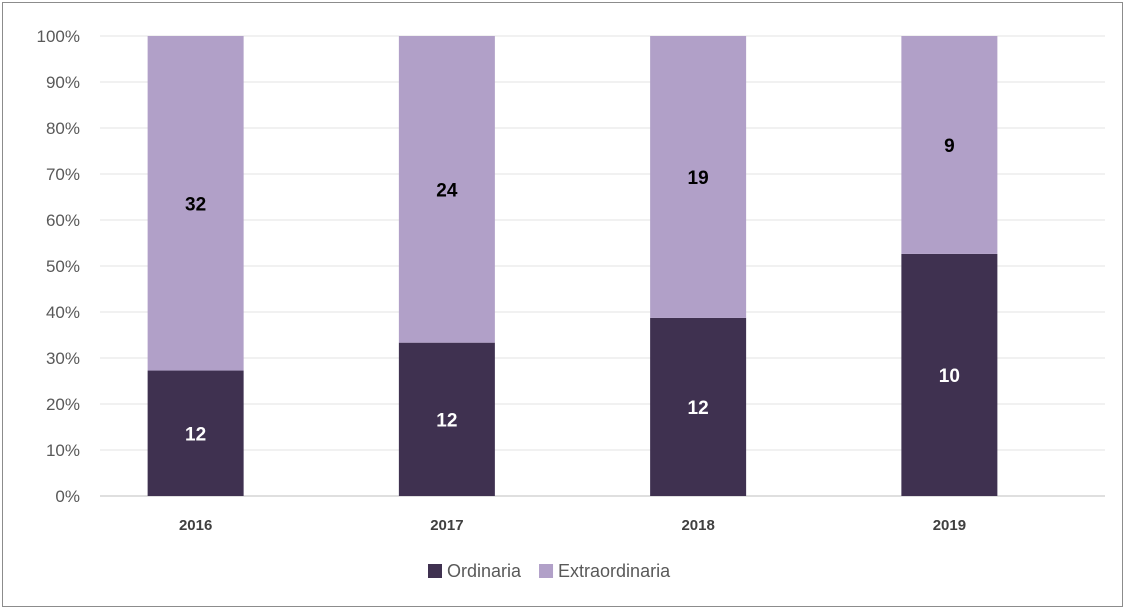 Image resolution: width=1127 pixels, height=610 pixels. Describe the element at coordinates (63, 128) in the screenshot. I see `y-tick-label: 80%` at that location.